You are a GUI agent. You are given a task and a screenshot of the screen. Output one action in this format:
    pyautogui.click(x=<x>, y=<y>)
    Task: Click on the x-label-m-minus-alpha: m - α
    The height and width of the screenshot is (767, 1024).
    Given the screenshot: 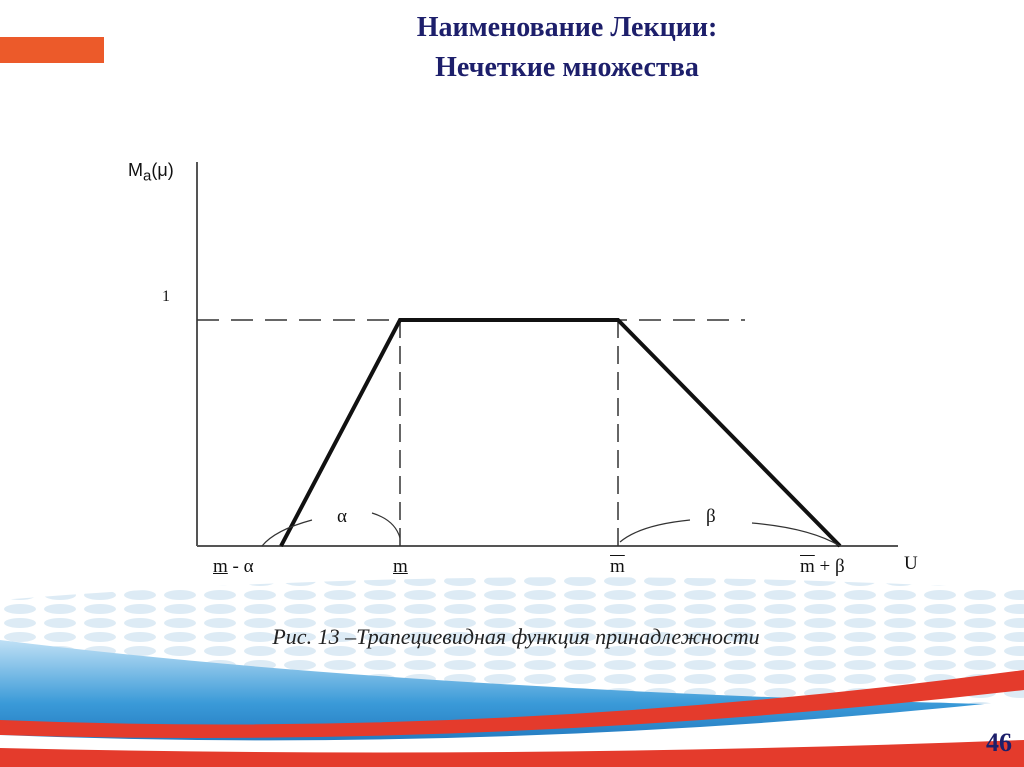 What is the action you would take?
    pyautogui.click(x=233, y=567)
    